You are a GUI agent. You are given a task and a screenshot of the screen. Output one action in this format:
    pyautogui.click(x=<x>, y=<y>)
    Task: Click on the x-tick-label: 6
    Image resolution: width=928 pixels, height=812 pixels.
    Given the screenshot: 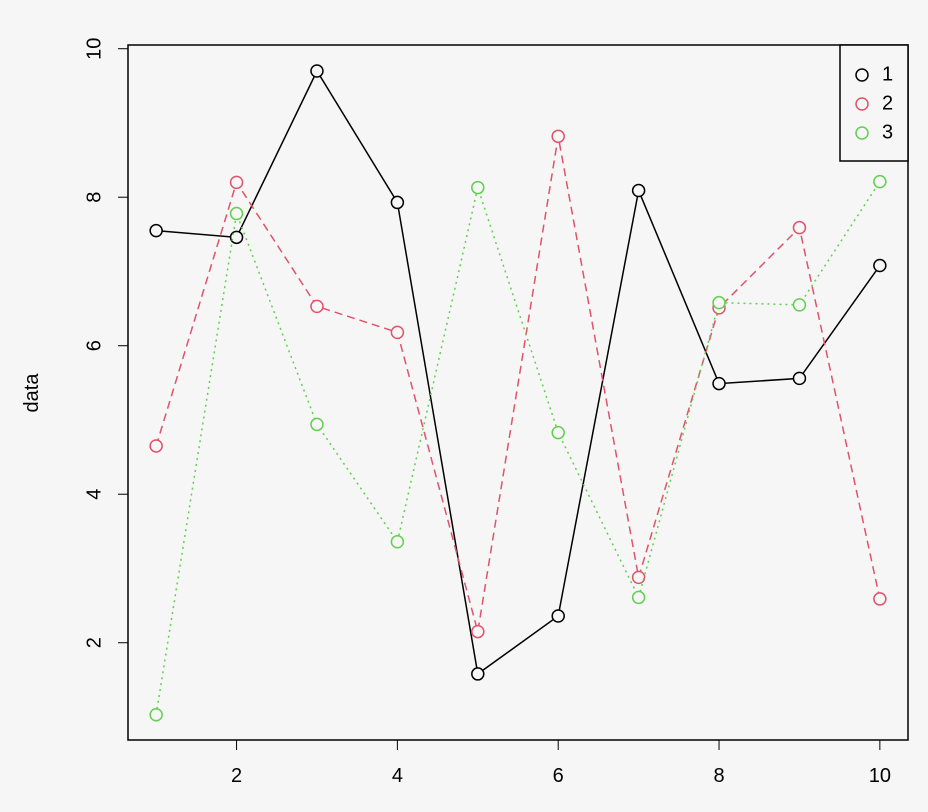 What is the action you would take?
    pyautogui.click(x=558, y=776)
    